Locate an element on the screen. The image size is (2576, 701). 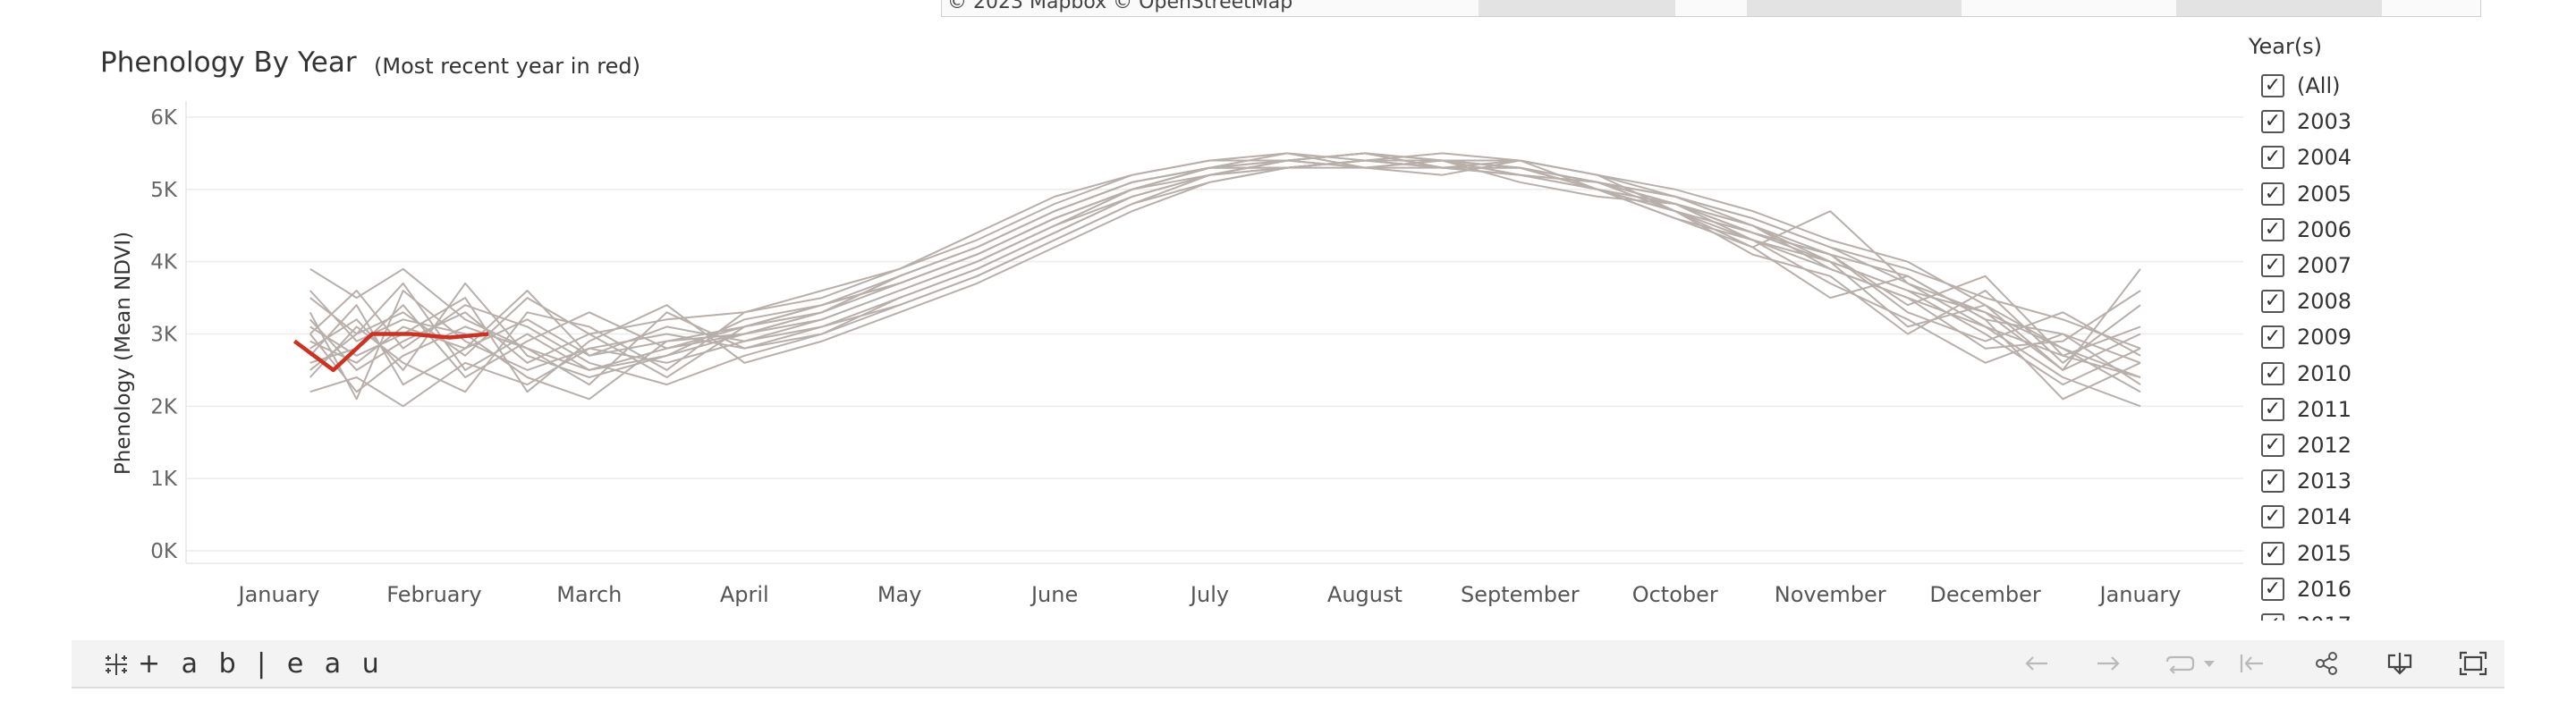
legend-item-2005: ✓ 2005 is located at coordinates (2306, 194).